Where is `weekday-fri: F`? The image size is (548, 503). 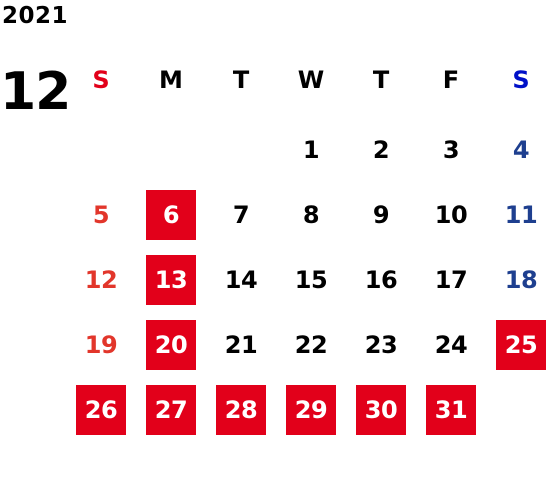
weekday-fri: F is located at coordinates (451, 80).